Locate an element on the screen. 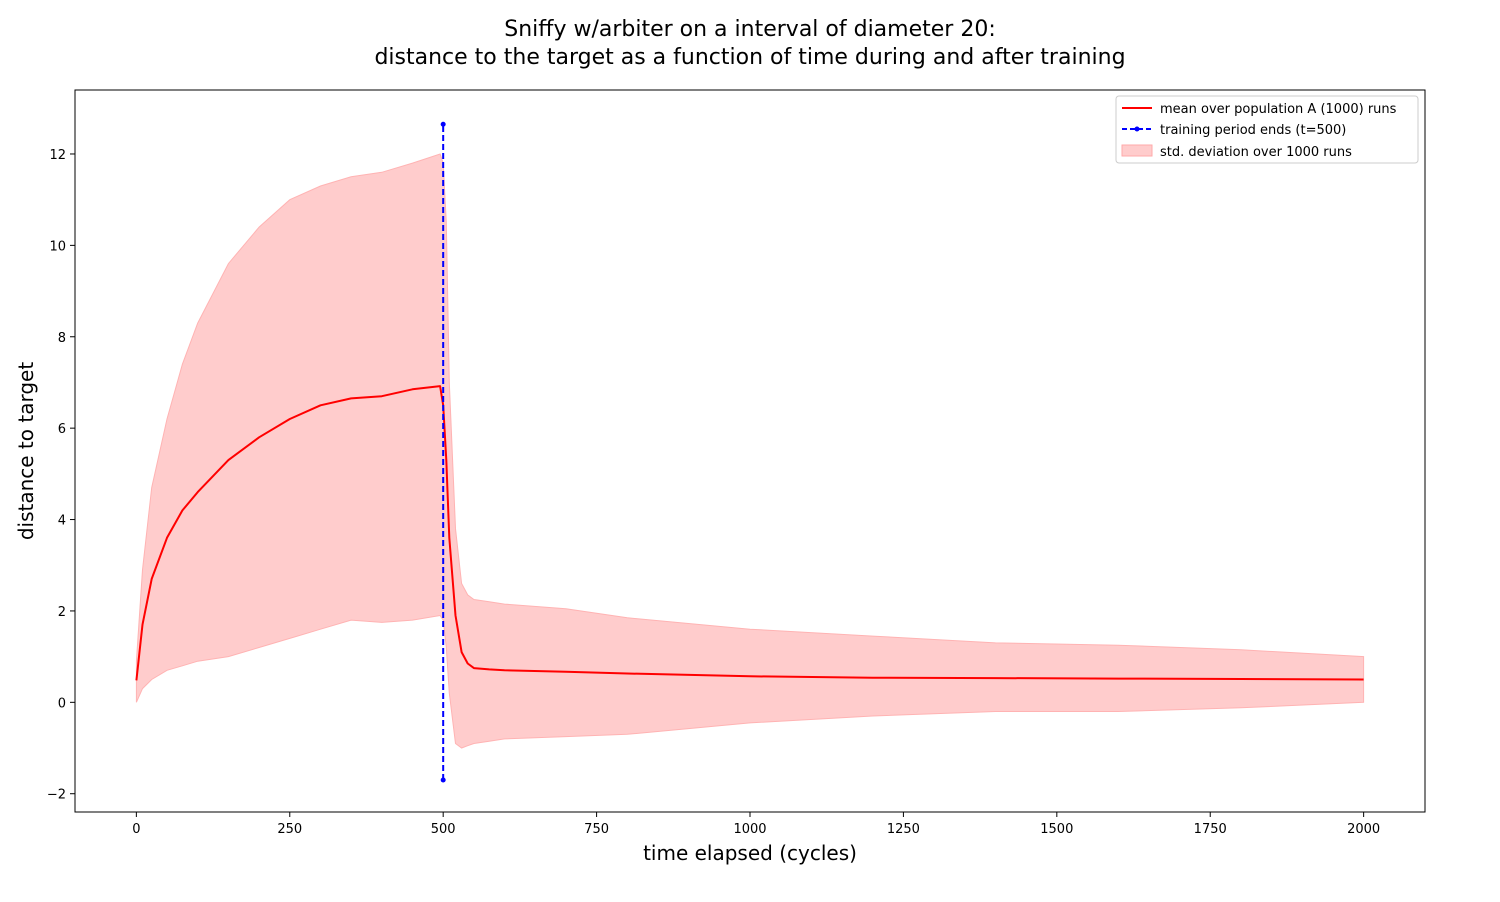  training-end-marker-layer is located at coordinates (443, 452).